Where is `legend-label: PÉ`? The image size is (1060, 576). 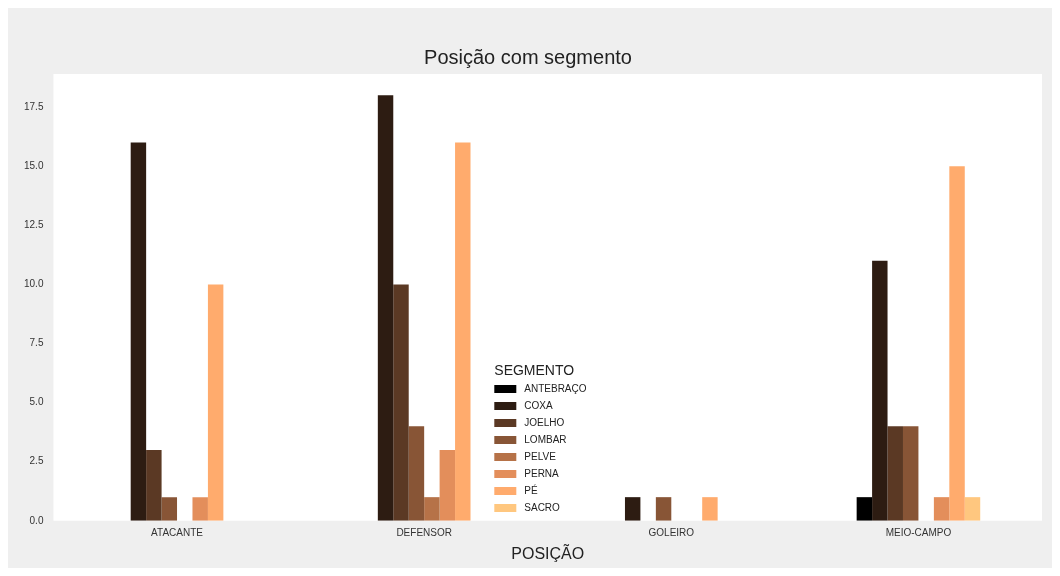 legend-label: PÉ is located at coordinates (531, 490).